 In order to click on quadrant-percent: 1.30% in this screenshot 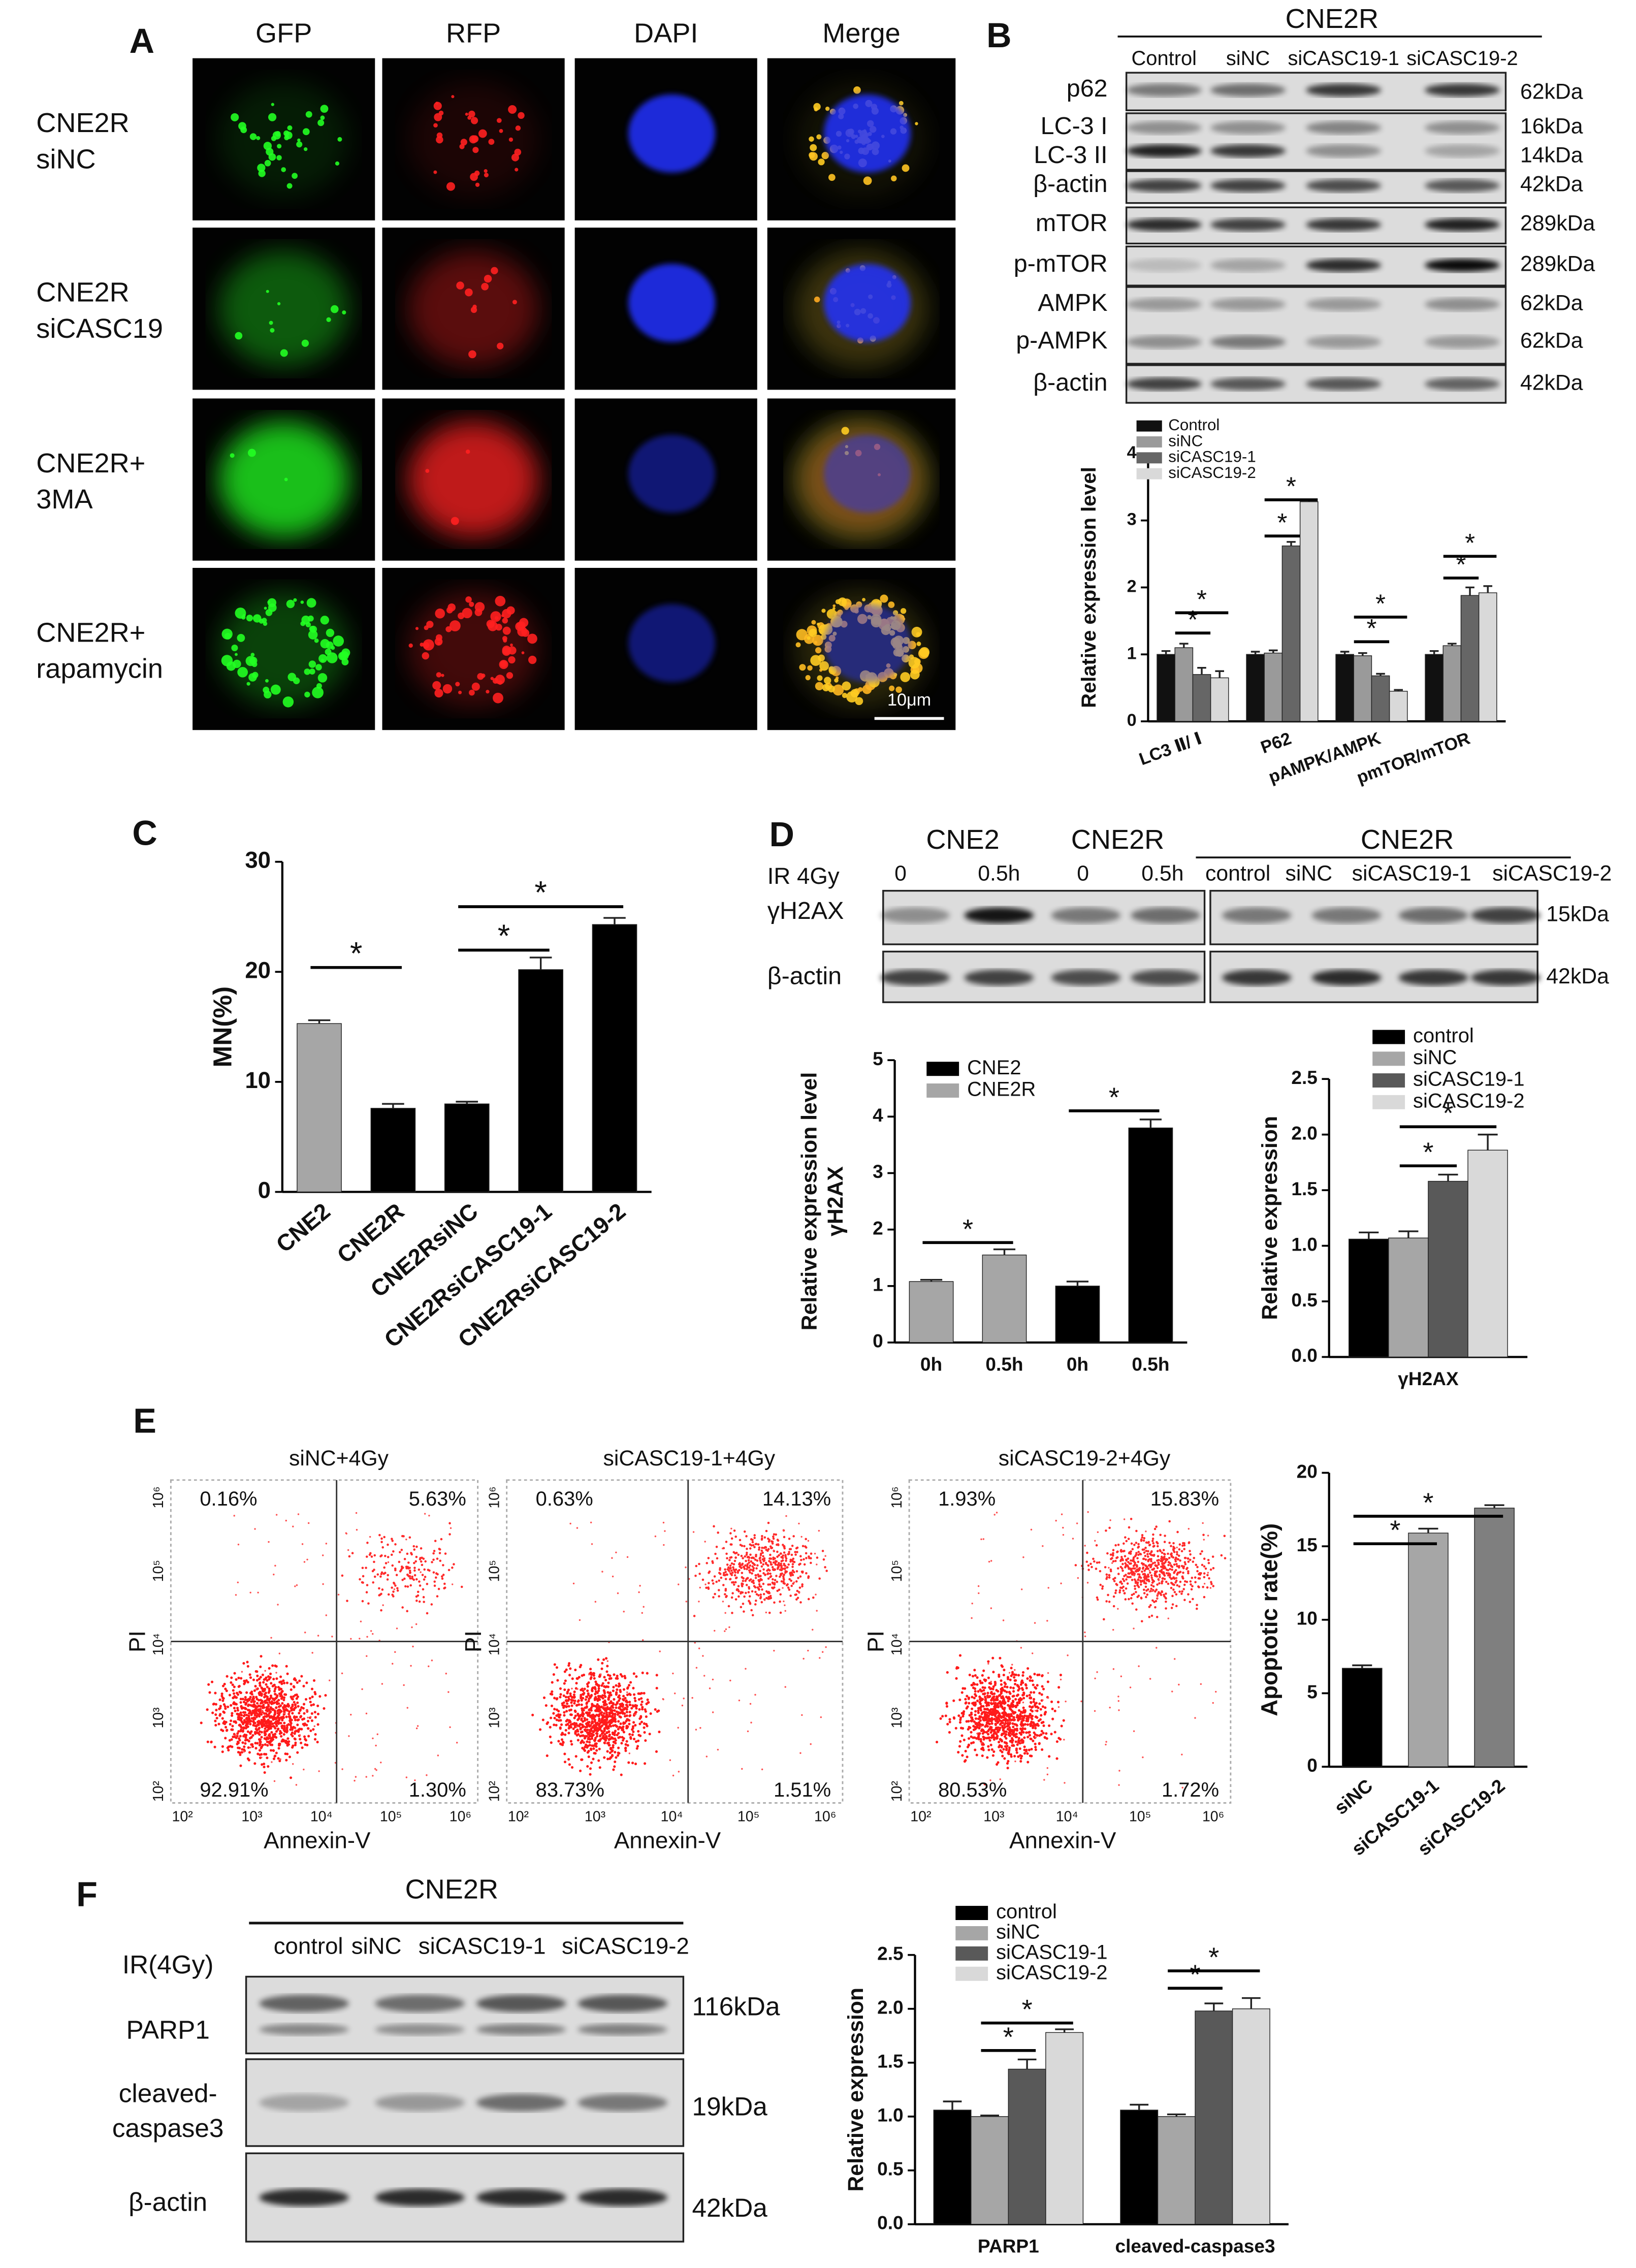, I will do `click(438, 1790)`.